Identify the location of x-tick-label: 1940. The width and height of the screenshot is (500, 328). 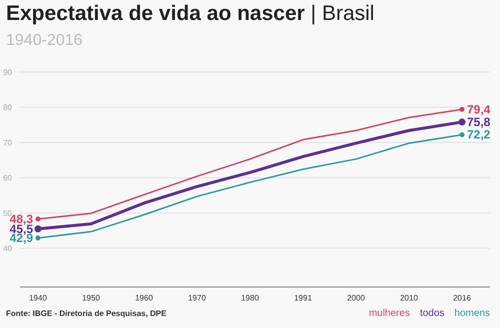
(38, 298).